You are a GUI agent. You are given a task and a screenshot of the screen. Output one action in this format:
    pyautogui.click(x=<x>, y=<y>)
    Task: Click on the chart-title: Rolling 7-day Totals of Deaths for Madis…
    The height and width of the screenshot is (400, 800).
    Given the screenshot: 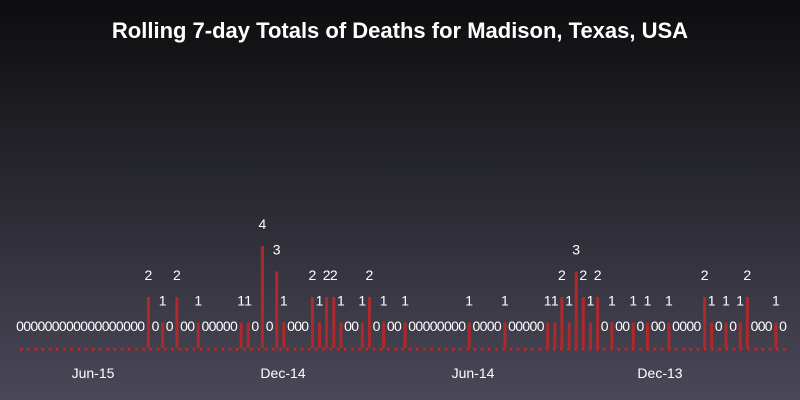 What is the action you would take?
    pyautogui.click(x=400, y=30)
    